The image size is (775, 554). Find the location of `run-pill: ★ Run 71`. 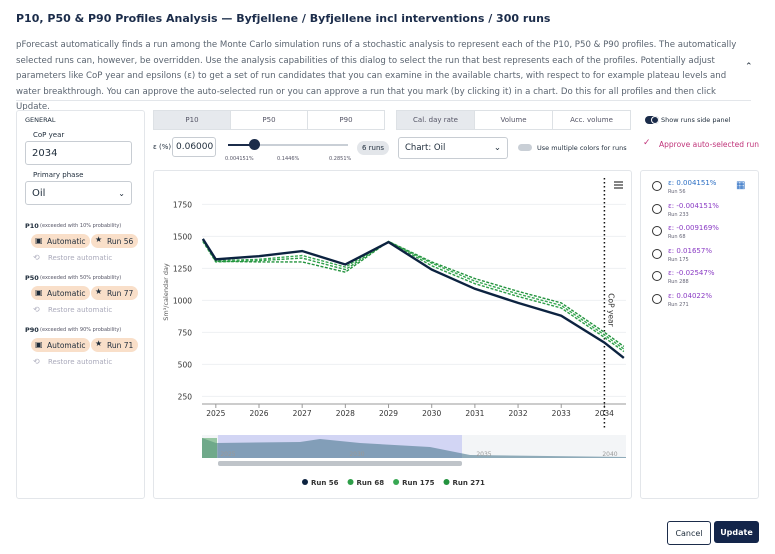

run-pill: ★ Run 71 is located at coordinates (115, 345).